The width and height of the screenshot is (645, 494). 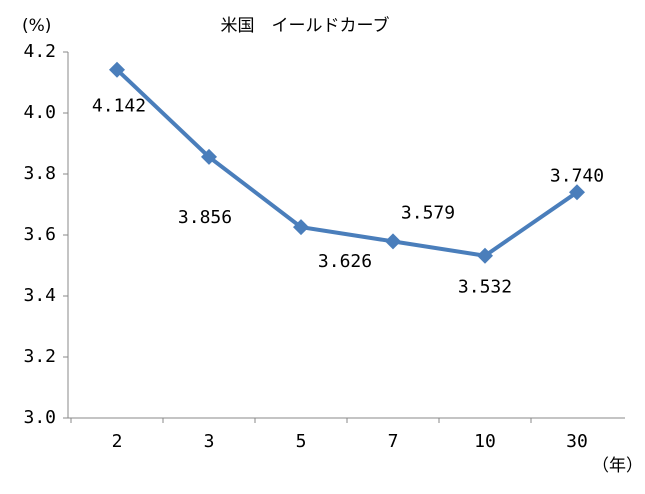 What do you see at coordinates (617, 466) in the screenshot?
I see `x-axis-unit: （年）` at bounding box center [617, 466].